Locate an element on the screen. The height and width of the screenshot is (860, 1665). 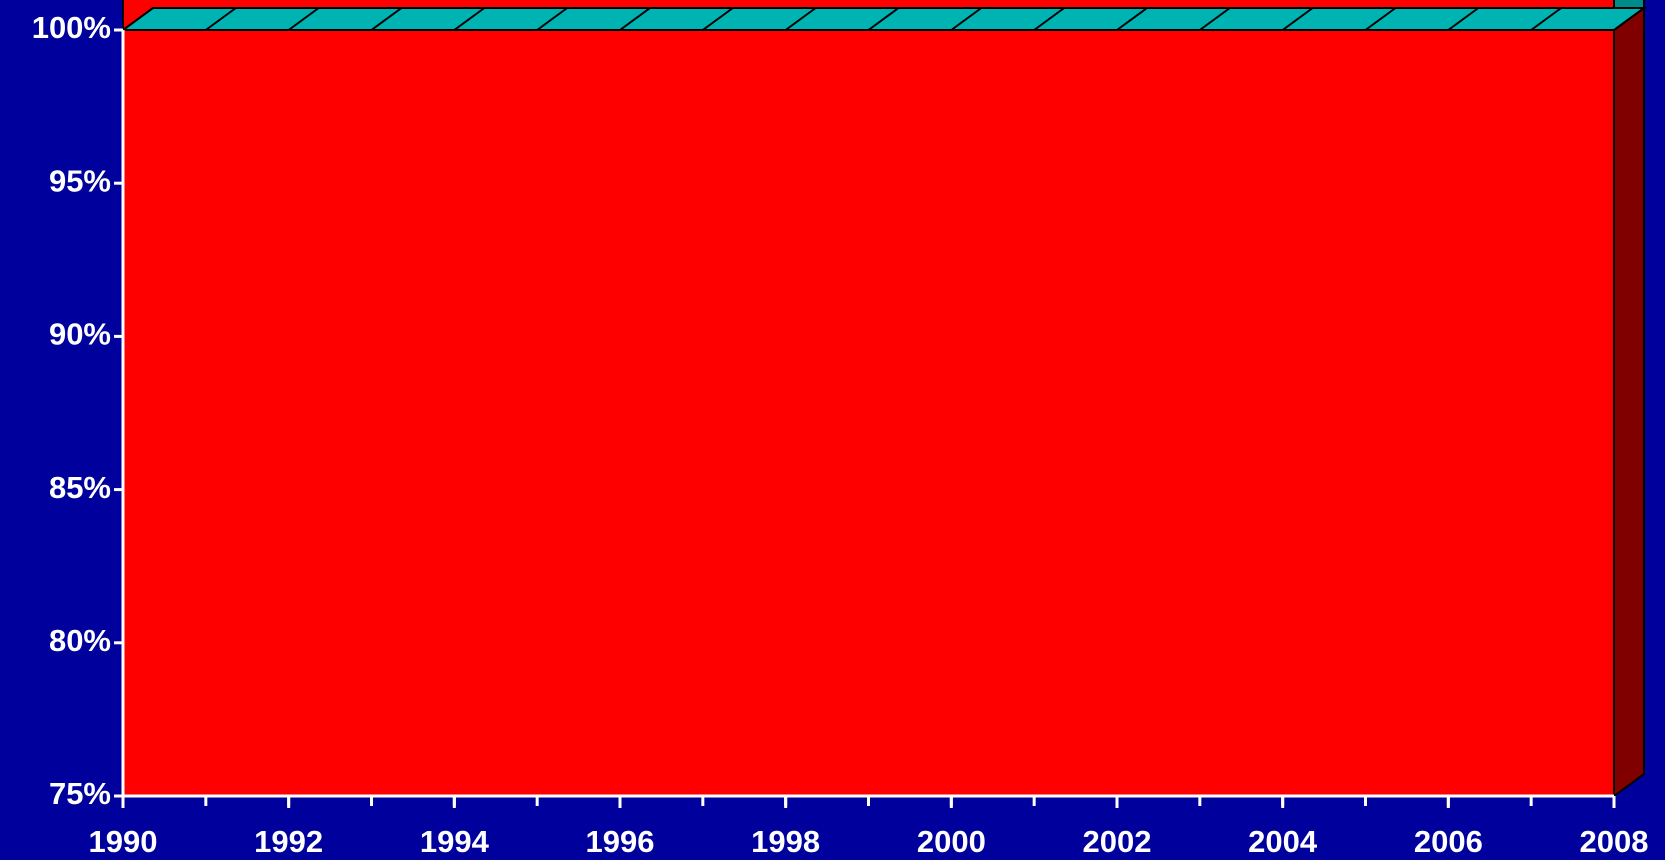
x-tick-label: 1996 is located at coordinates (620, 841).